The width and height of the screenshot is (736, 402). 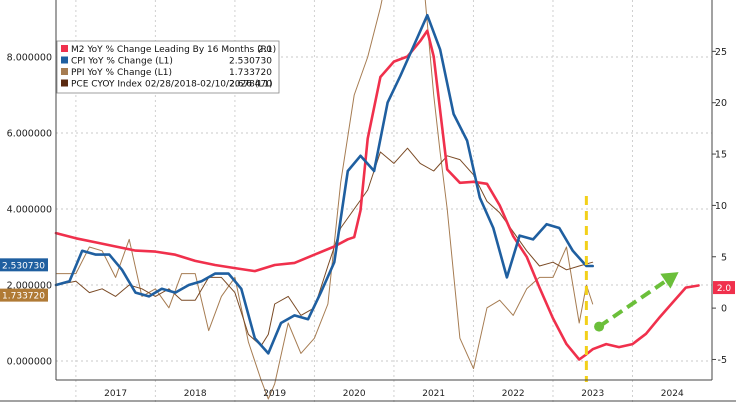 I want to click on legend-label-2: PPI YoY % Change (L1), so click(x=121, y=73).